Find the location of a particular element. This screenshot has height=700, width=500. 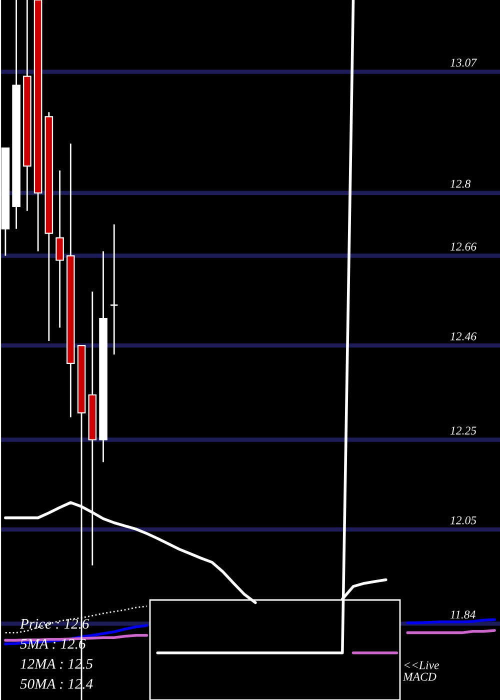

annotation: <<Live MACD is located at coordinates (420, 671).